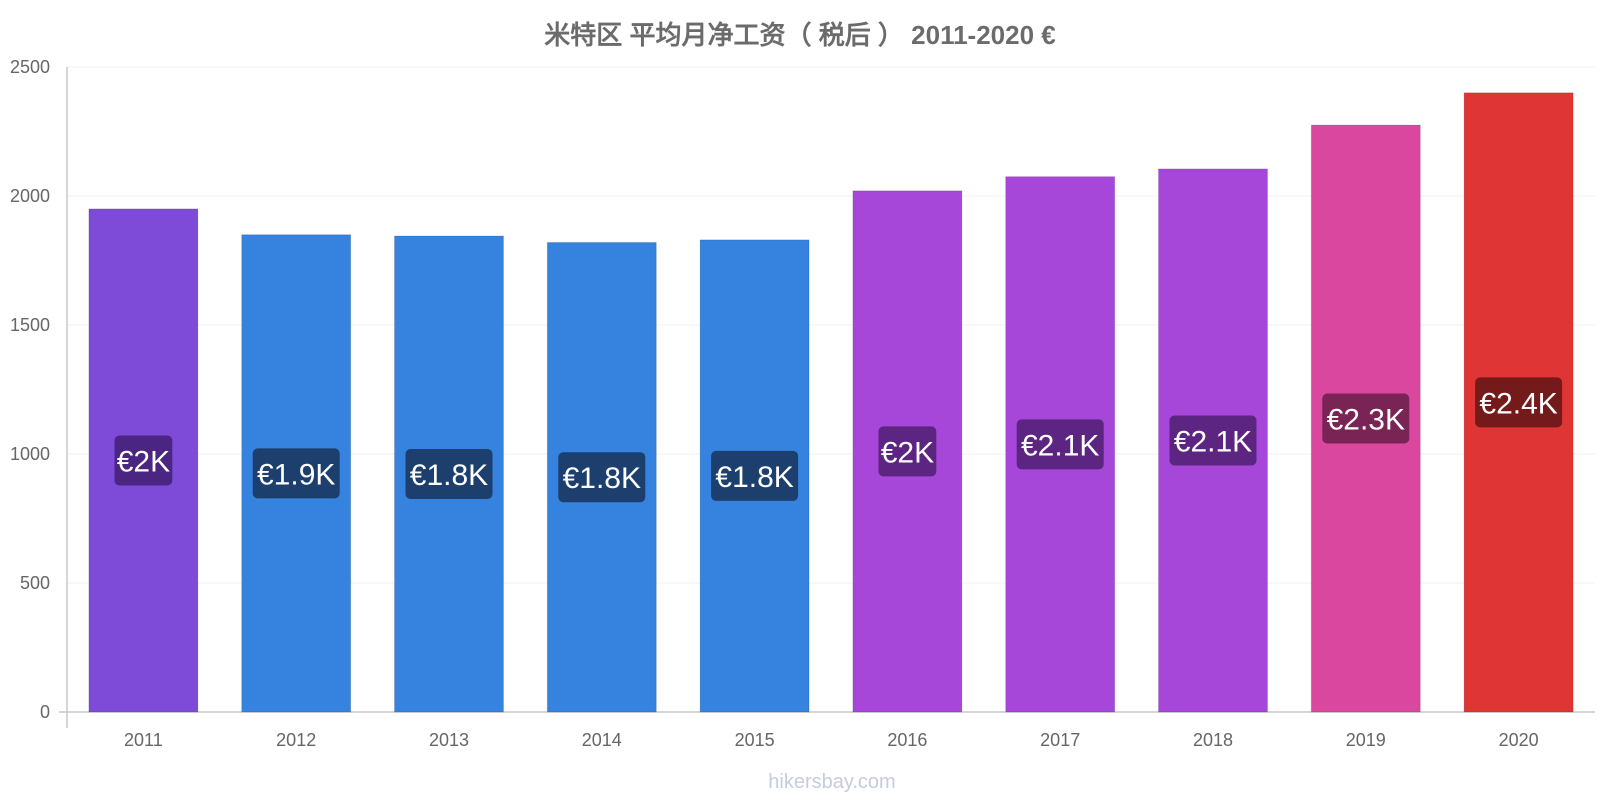  What do you see at coordinates (1519, 740) in the screenshot?
I see `x-tick-label: 2020` at bounding box center [1519, 740].